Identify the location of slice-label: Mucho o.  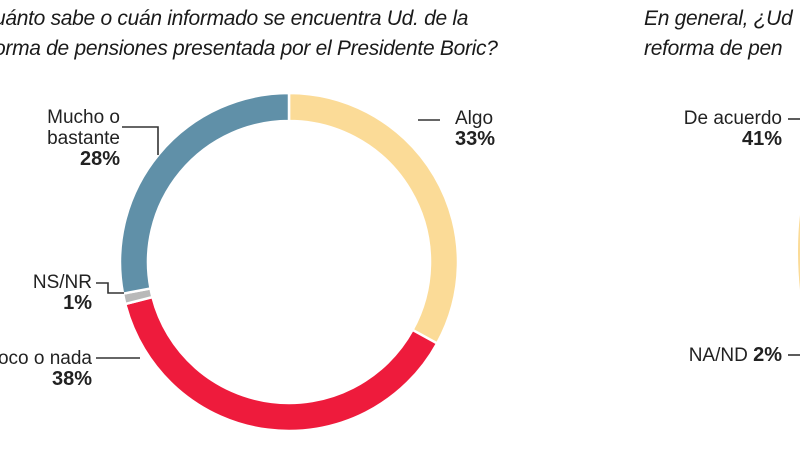
(83, 117).